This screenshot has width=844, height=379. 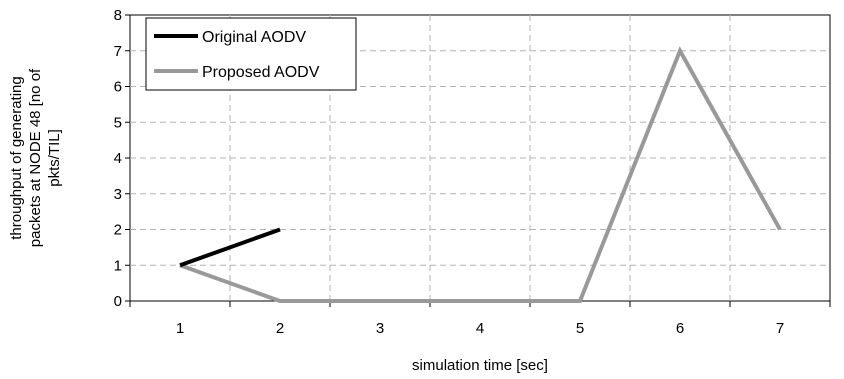 What do you see at coordinates (118, 158) in the screenshot?
I see `y-tick-label: 4` at bounding box center [118, 158].